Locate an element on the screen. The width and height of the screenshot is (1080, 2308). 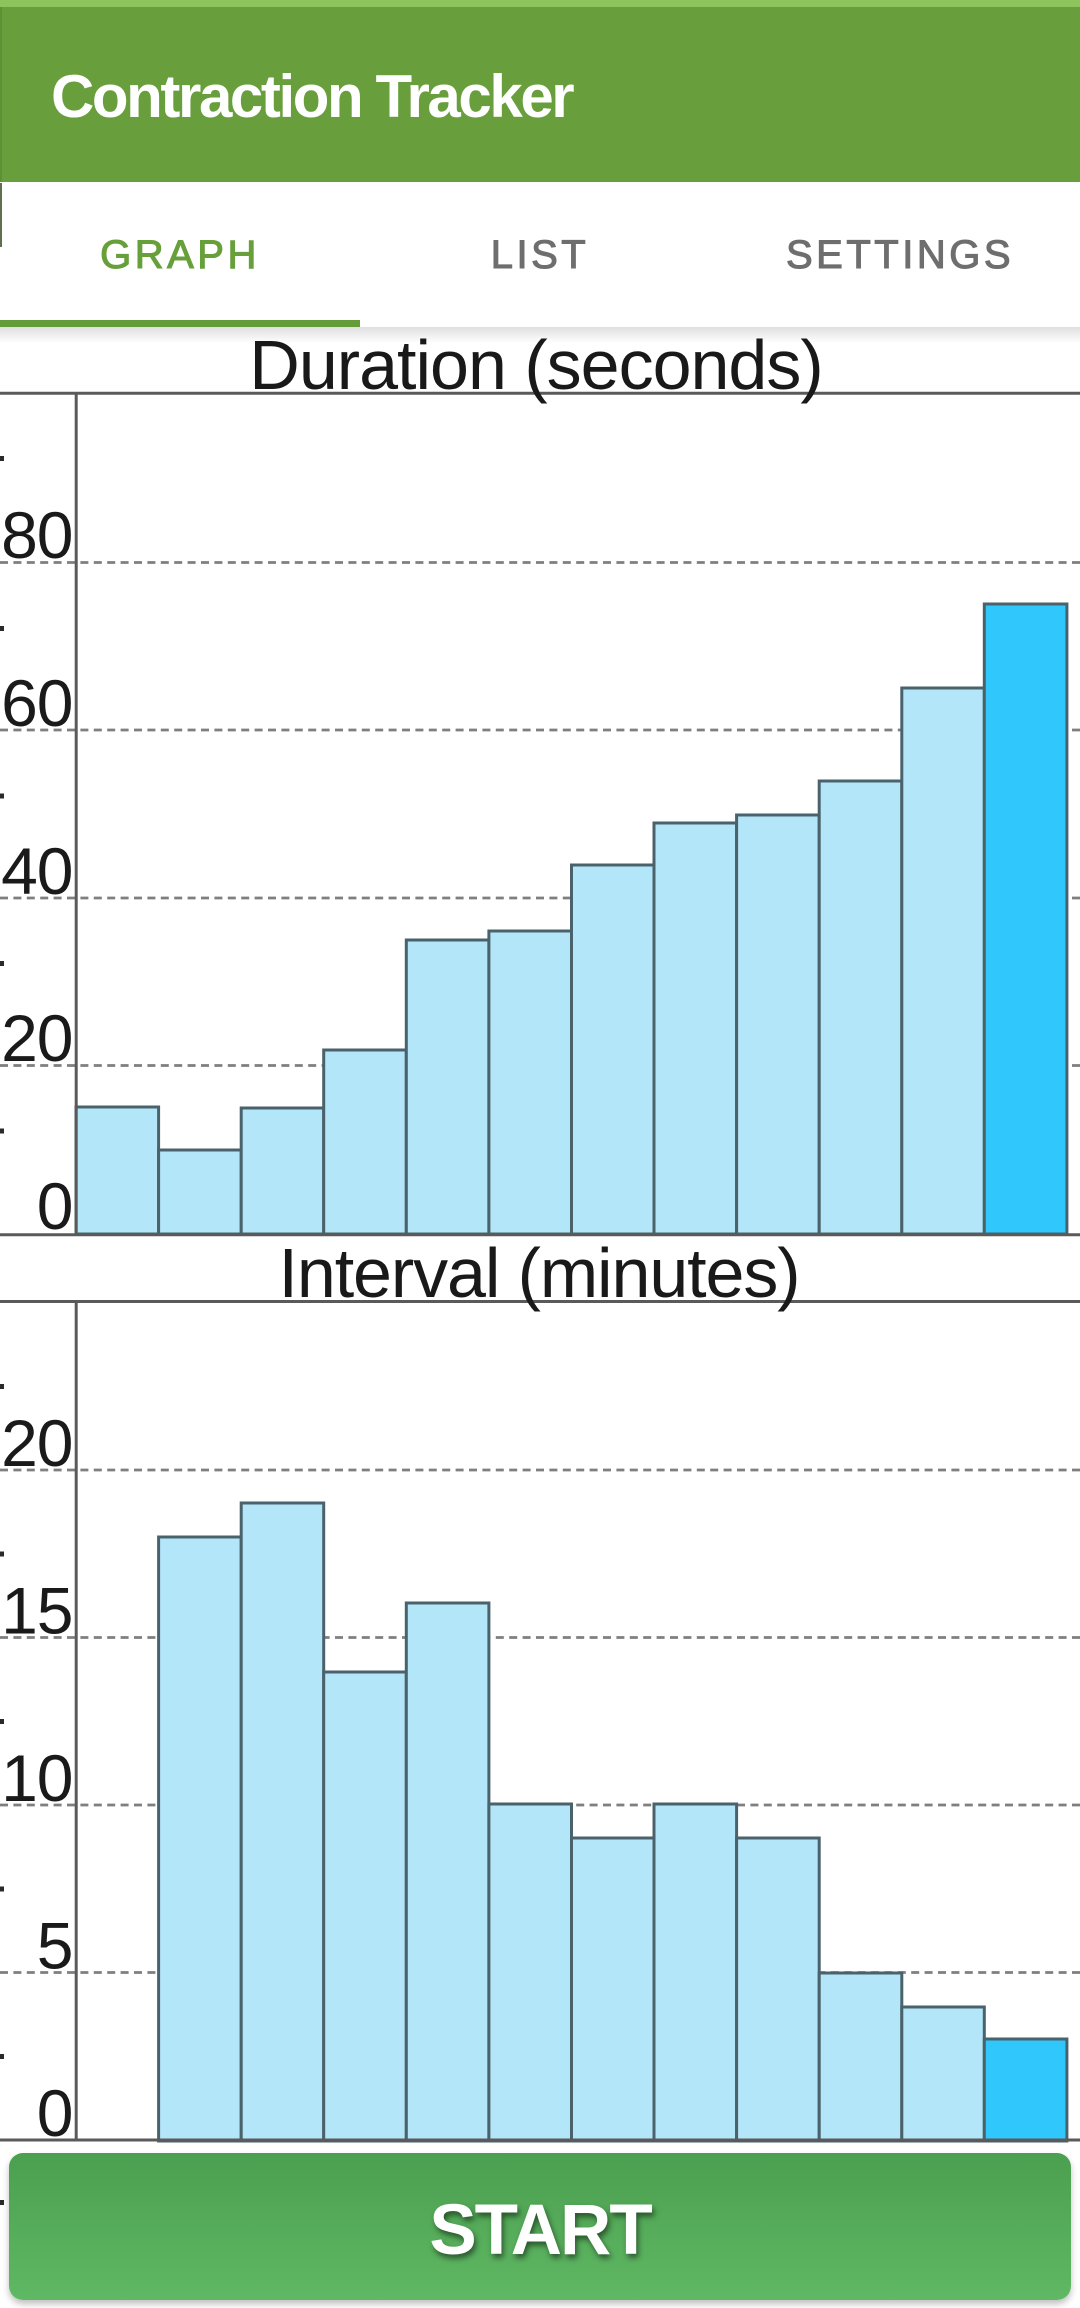
svg-text: 5 is located at coordinates (55, 1946).